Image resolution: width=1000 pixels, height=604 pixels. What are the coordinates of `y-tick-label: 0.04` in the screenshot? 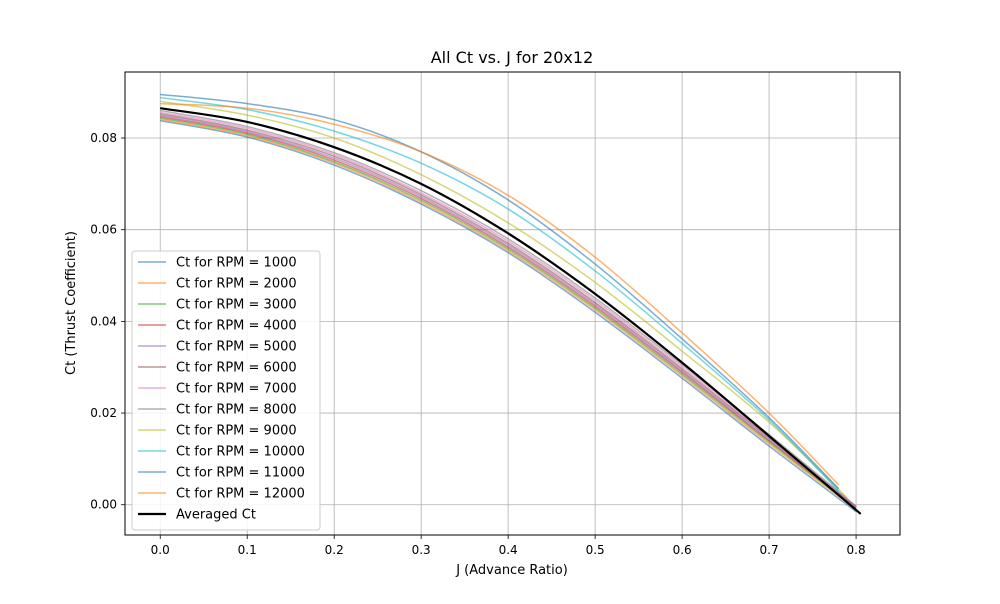 It's located at (103, 321).